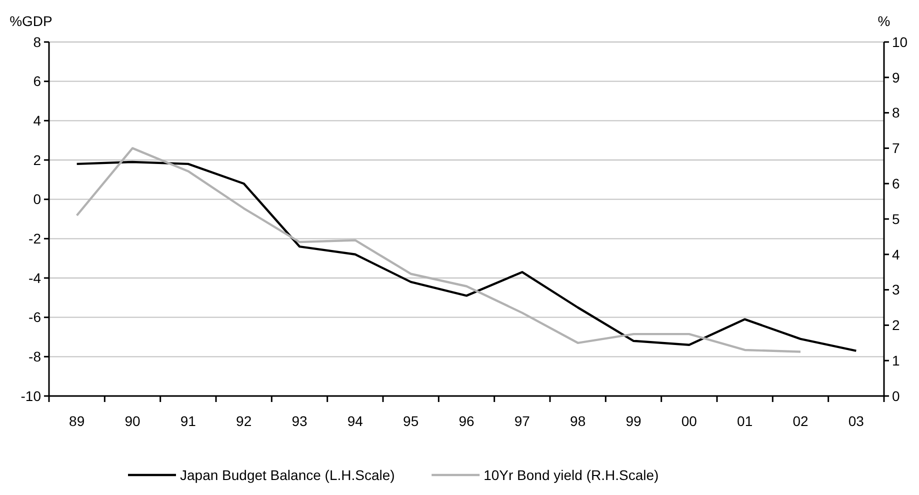 Image resolution: width=919 pixels, height=495 pixels. What do you see at coordinates (31, 396) in the screenshot?
I see `y-tick-label: -10` at bounding box center [31, 396].